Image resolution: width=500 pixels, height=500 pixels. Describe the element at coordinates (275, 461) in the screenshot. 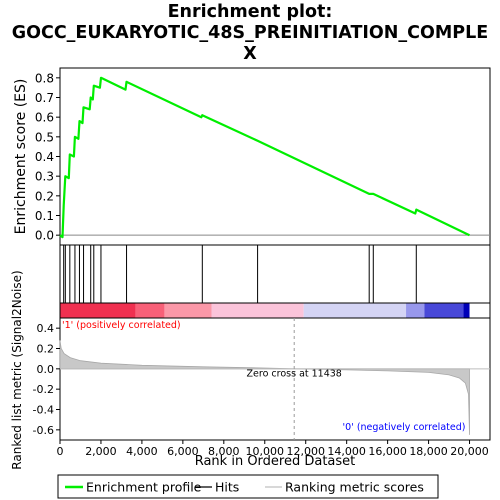

I see `rank-x-axis-label: Rank in Ordered Dataset` at that location.